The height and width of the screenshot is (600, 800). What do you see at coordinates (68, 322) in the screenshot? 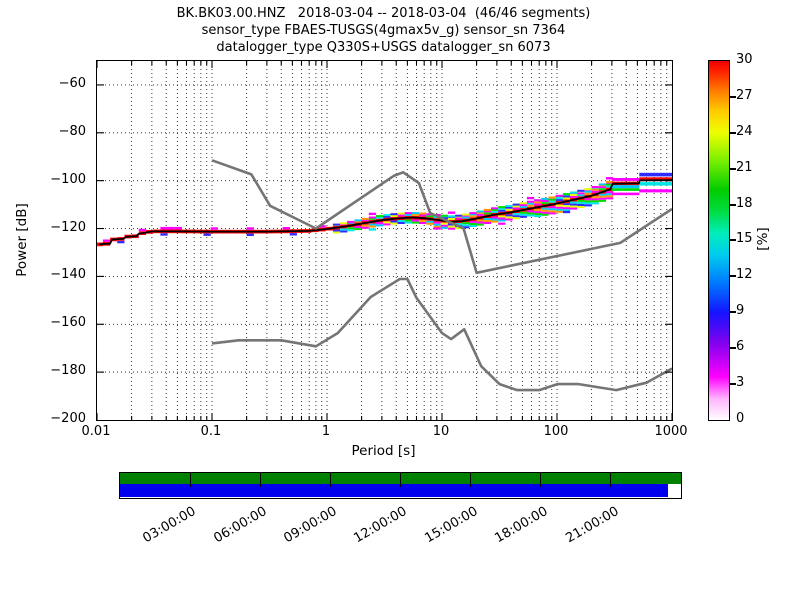
I see `y-tick-label: −160` at bounding box center [68, 322].